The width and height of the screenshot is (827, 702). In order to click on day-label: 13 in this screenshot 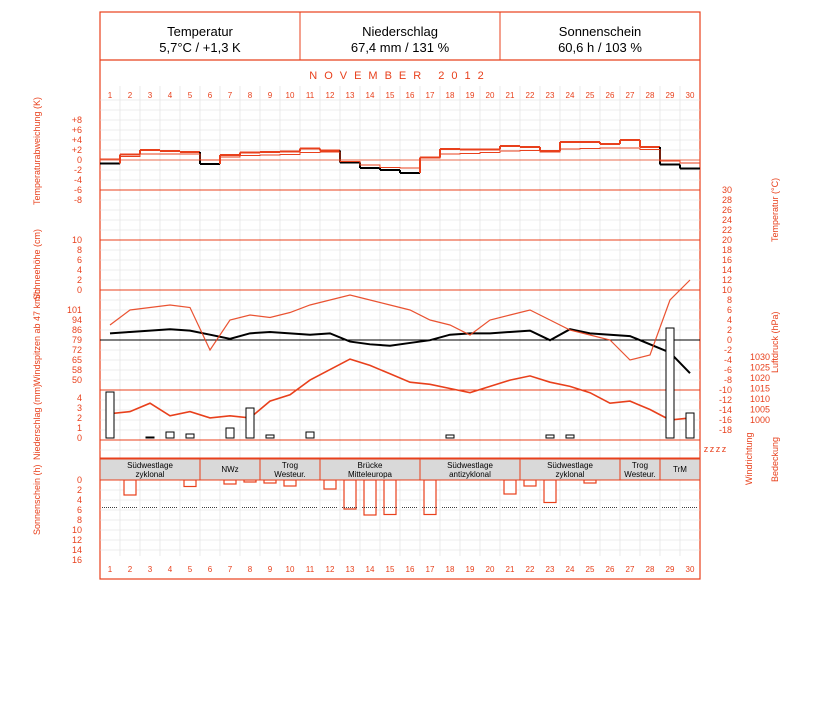, I will do `click(350, 569)`.